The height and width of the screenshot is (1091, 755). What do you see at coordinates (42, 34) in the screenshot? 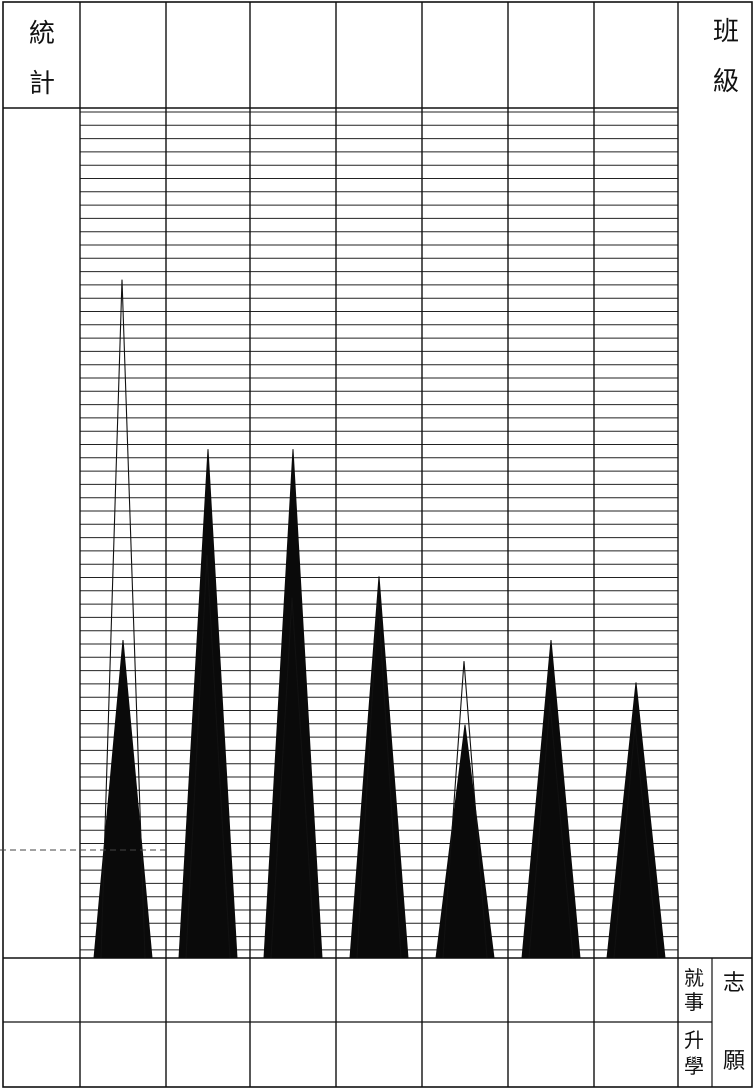
I see `total-header-char: 統` at bounding box center [42, 34].